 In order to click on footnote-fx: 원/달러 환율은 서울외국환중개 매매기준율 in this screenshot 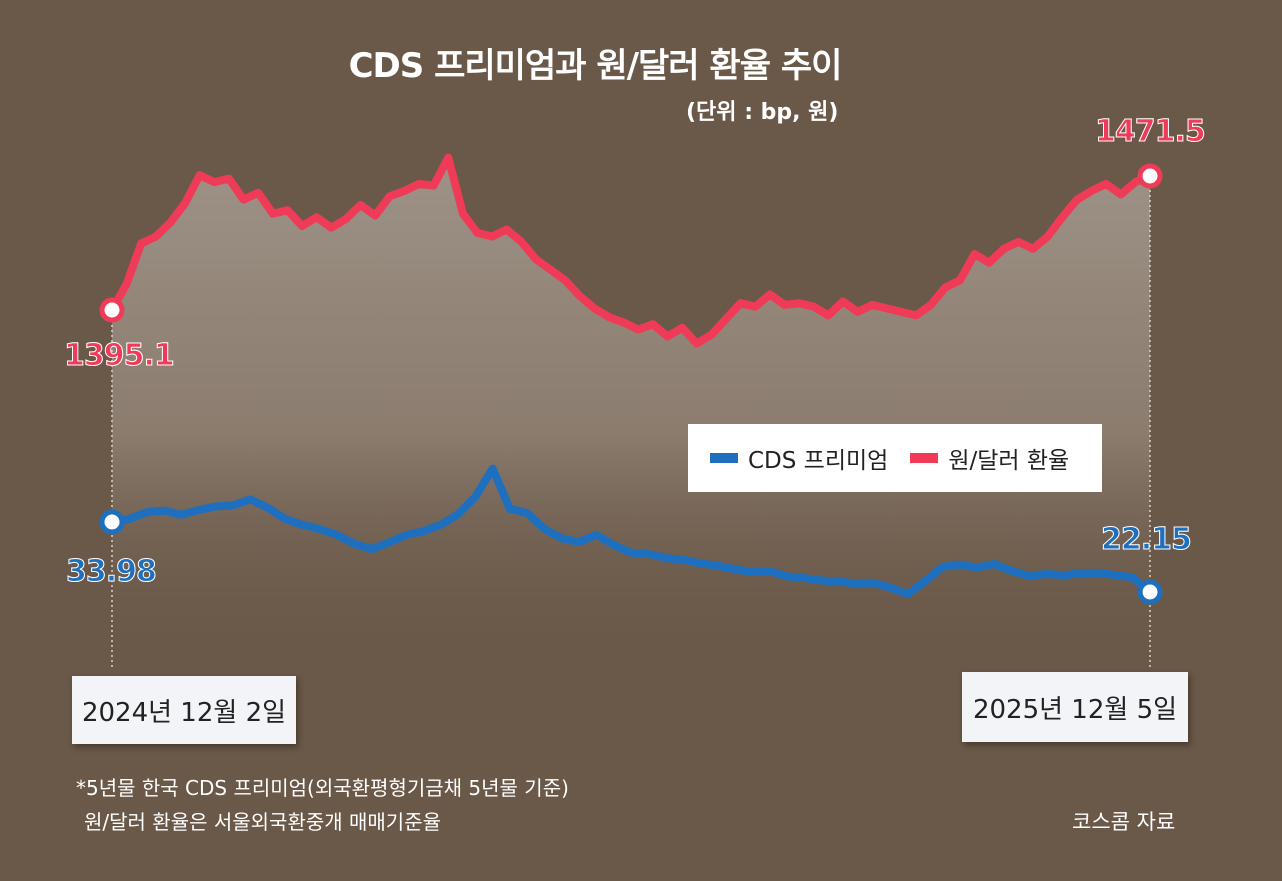, I will do `click(263, 822)`.